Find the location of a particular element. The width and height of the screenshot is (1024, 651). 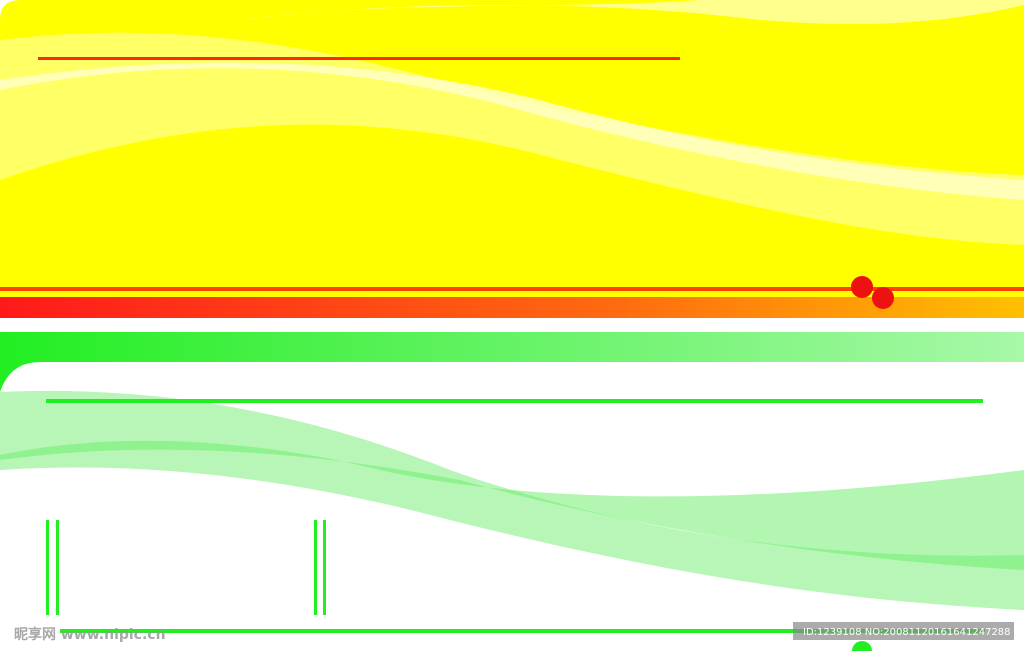

watermark-id: ID:1239108 NO:20081120161641247288 is located at coordinates (907, 632).